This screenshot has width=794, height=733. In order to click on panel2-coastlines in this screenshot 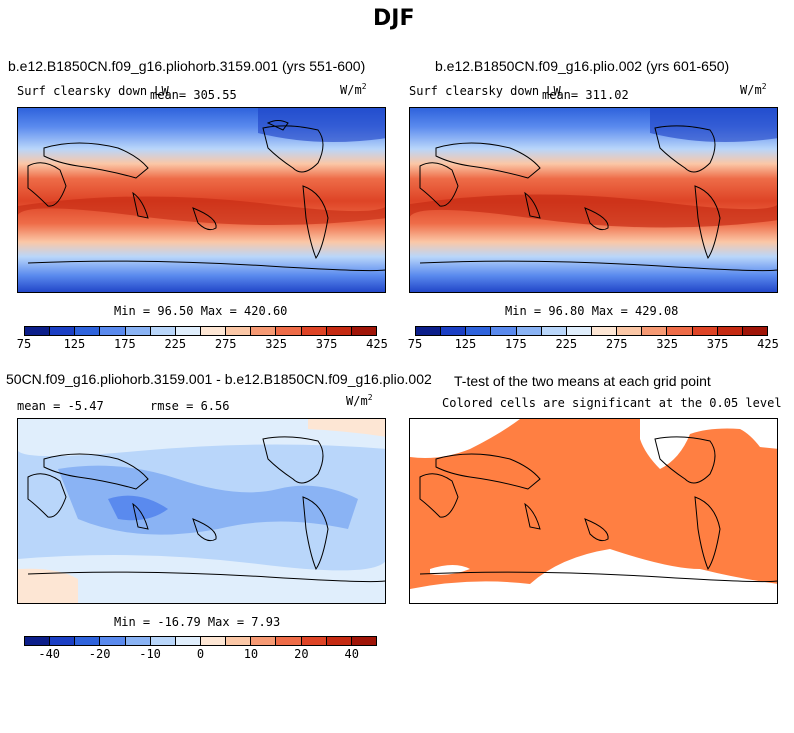, I will do `click(598, 198)`.